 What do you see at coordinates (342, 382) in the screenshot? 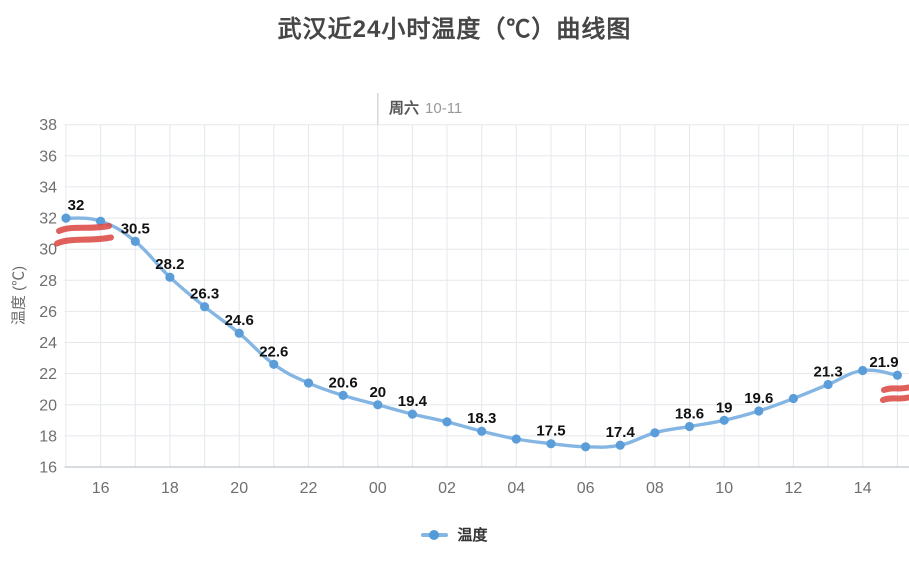
I see `data-label: 20.6` at bounding box center [342, 382].